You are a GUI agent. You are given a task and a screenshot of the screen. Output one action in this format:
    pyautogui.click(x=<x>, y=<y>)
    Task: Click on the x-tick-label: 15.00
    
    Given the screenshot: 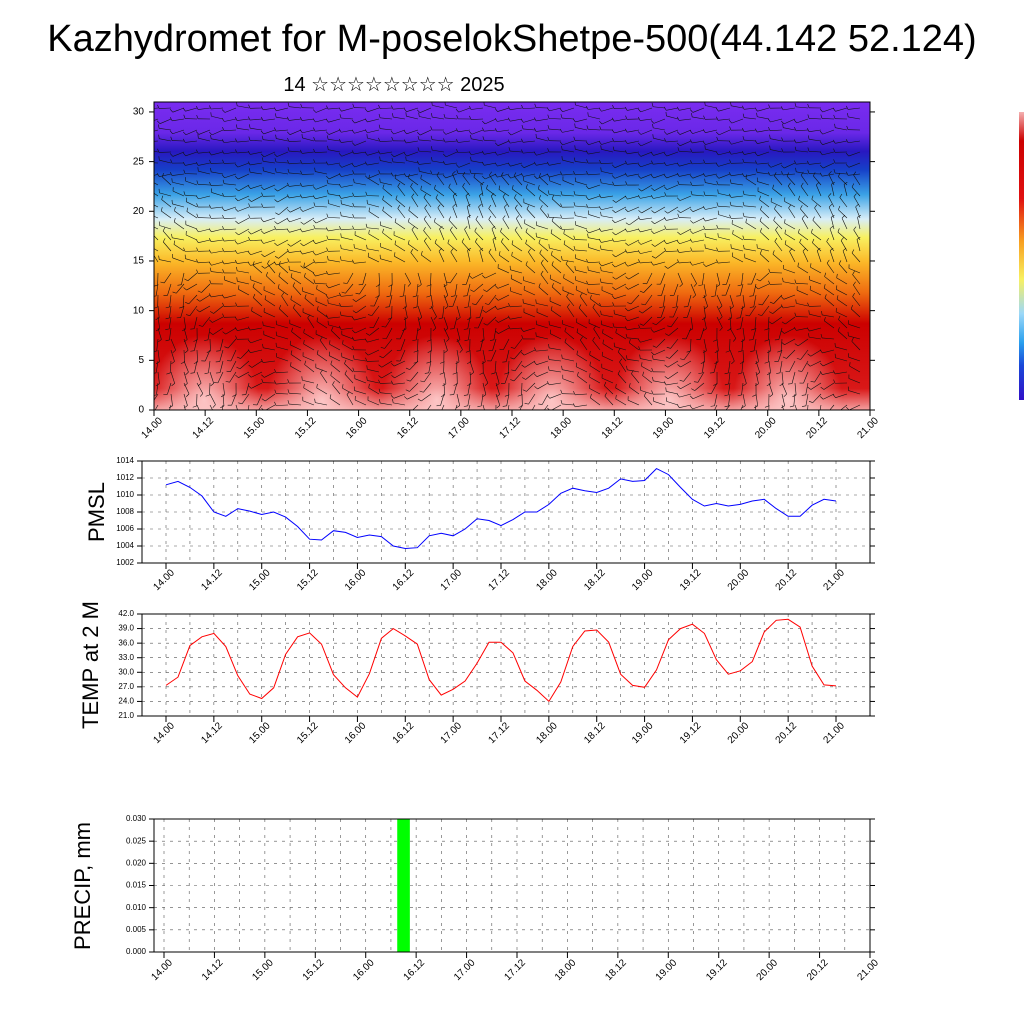 What is the action you would take?
    pyautogui.click(x=263, y=970)
    